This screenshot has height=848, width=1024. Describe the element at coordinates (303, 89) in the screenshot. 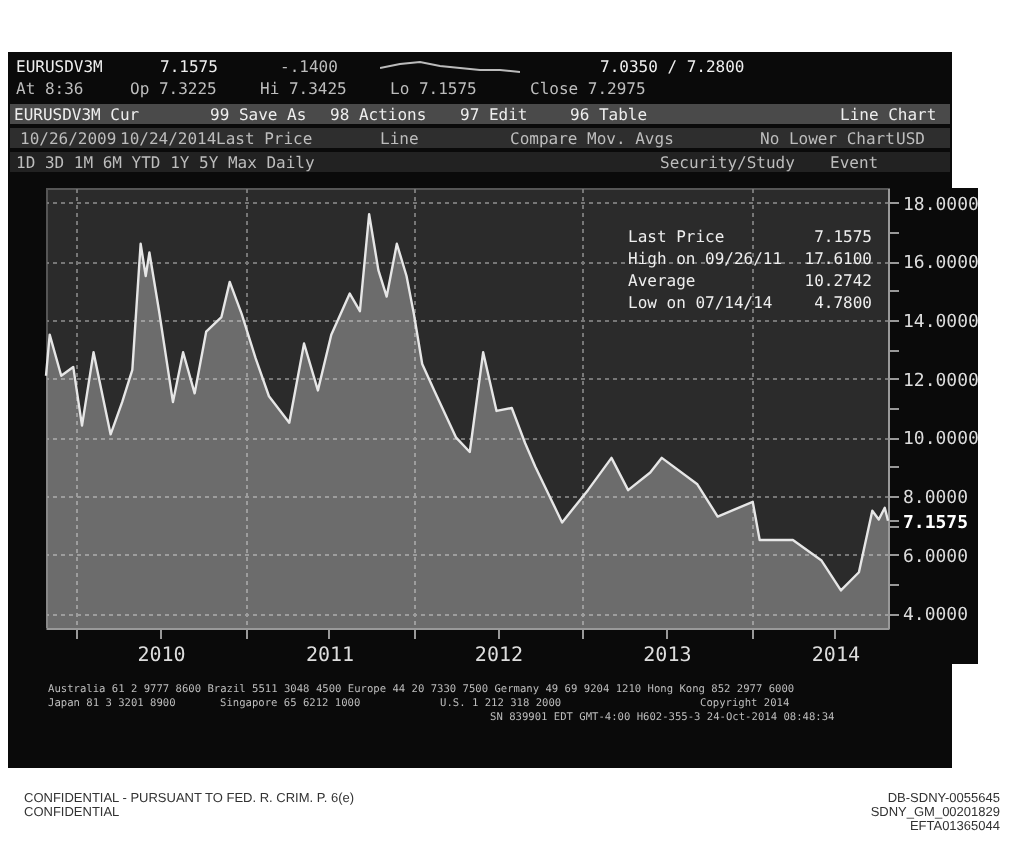

I see `text: Hi 7.3425` at that location.